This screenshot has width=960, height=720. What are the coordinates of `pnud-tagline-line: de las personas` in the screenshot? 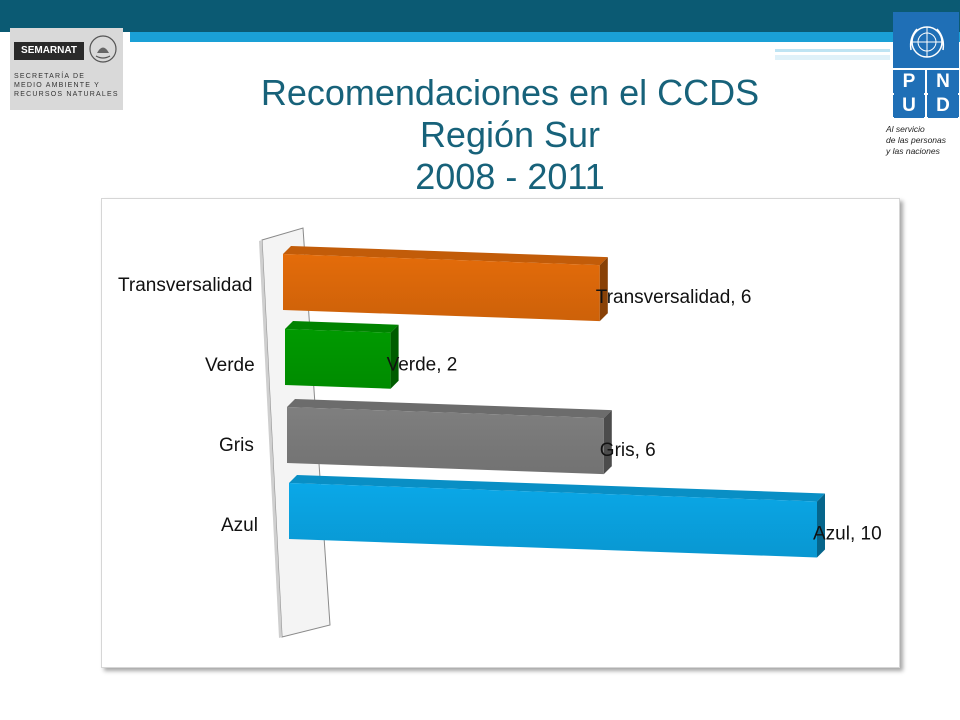 It's located at (916, 140).